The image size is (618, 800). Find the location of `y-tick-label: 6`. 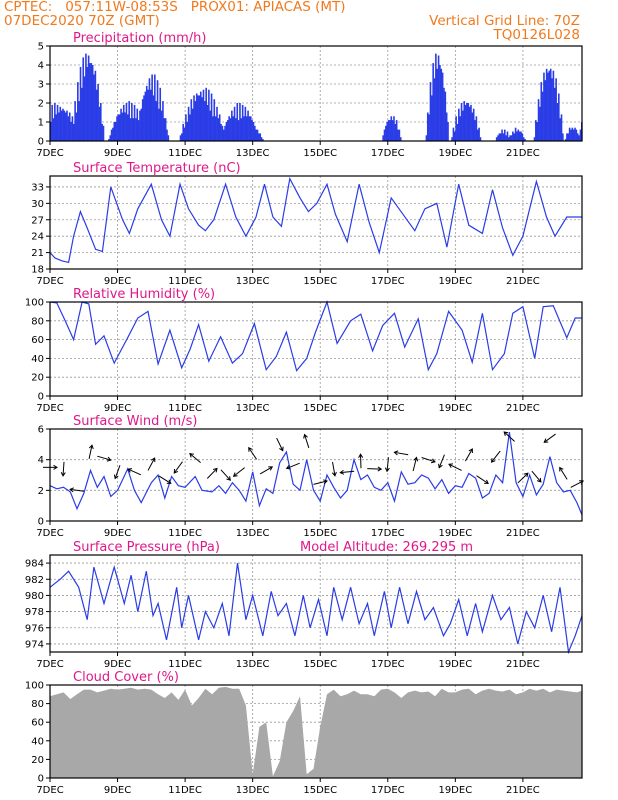

y-tick-label: 6 is located at coordinates (41, 430).